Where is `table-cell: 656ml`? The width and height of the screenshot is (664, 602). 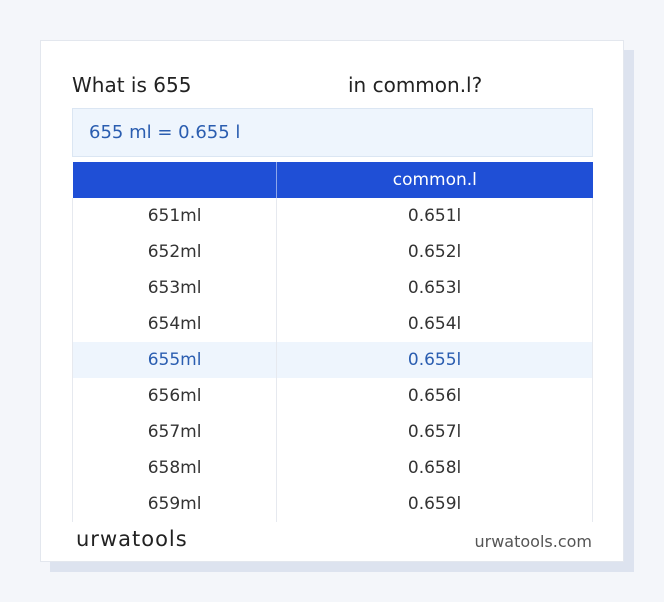
table-cell: 656ml is located at coordinates (174, 396).